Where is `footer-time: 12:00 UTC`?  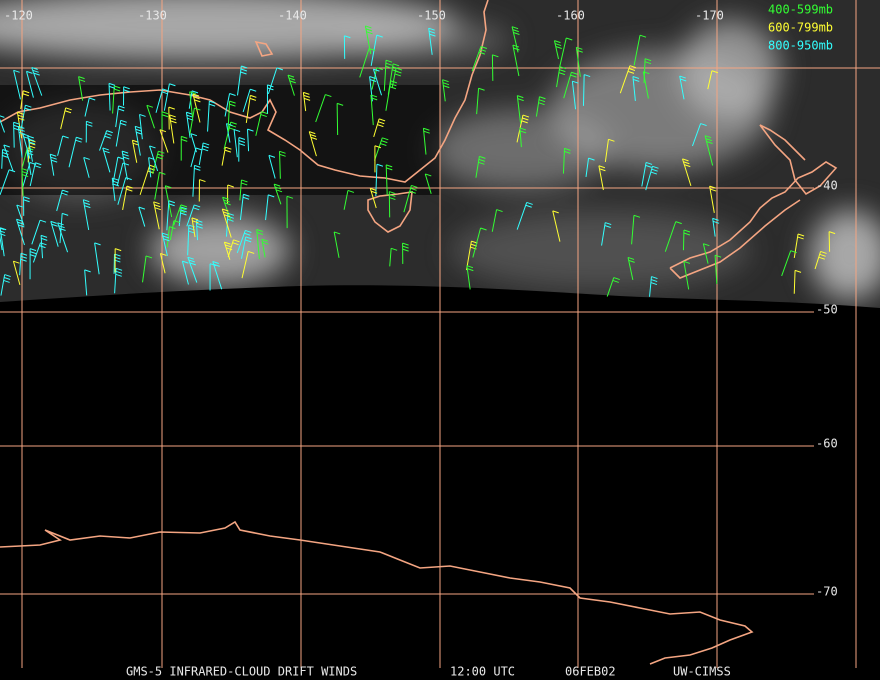 footer-time: 12:00 UTC is located at coordinates (482, 672).